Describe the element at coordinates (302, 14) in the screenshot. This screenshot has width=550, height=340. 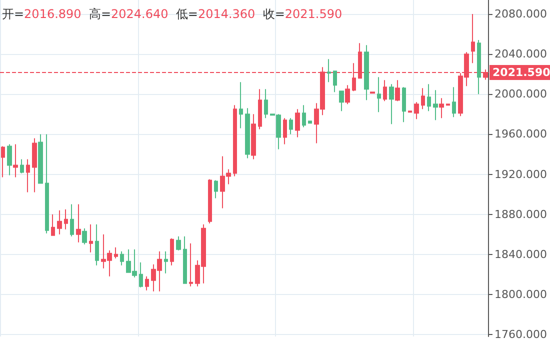
I see `annotation: 收=2021.590` at that location.